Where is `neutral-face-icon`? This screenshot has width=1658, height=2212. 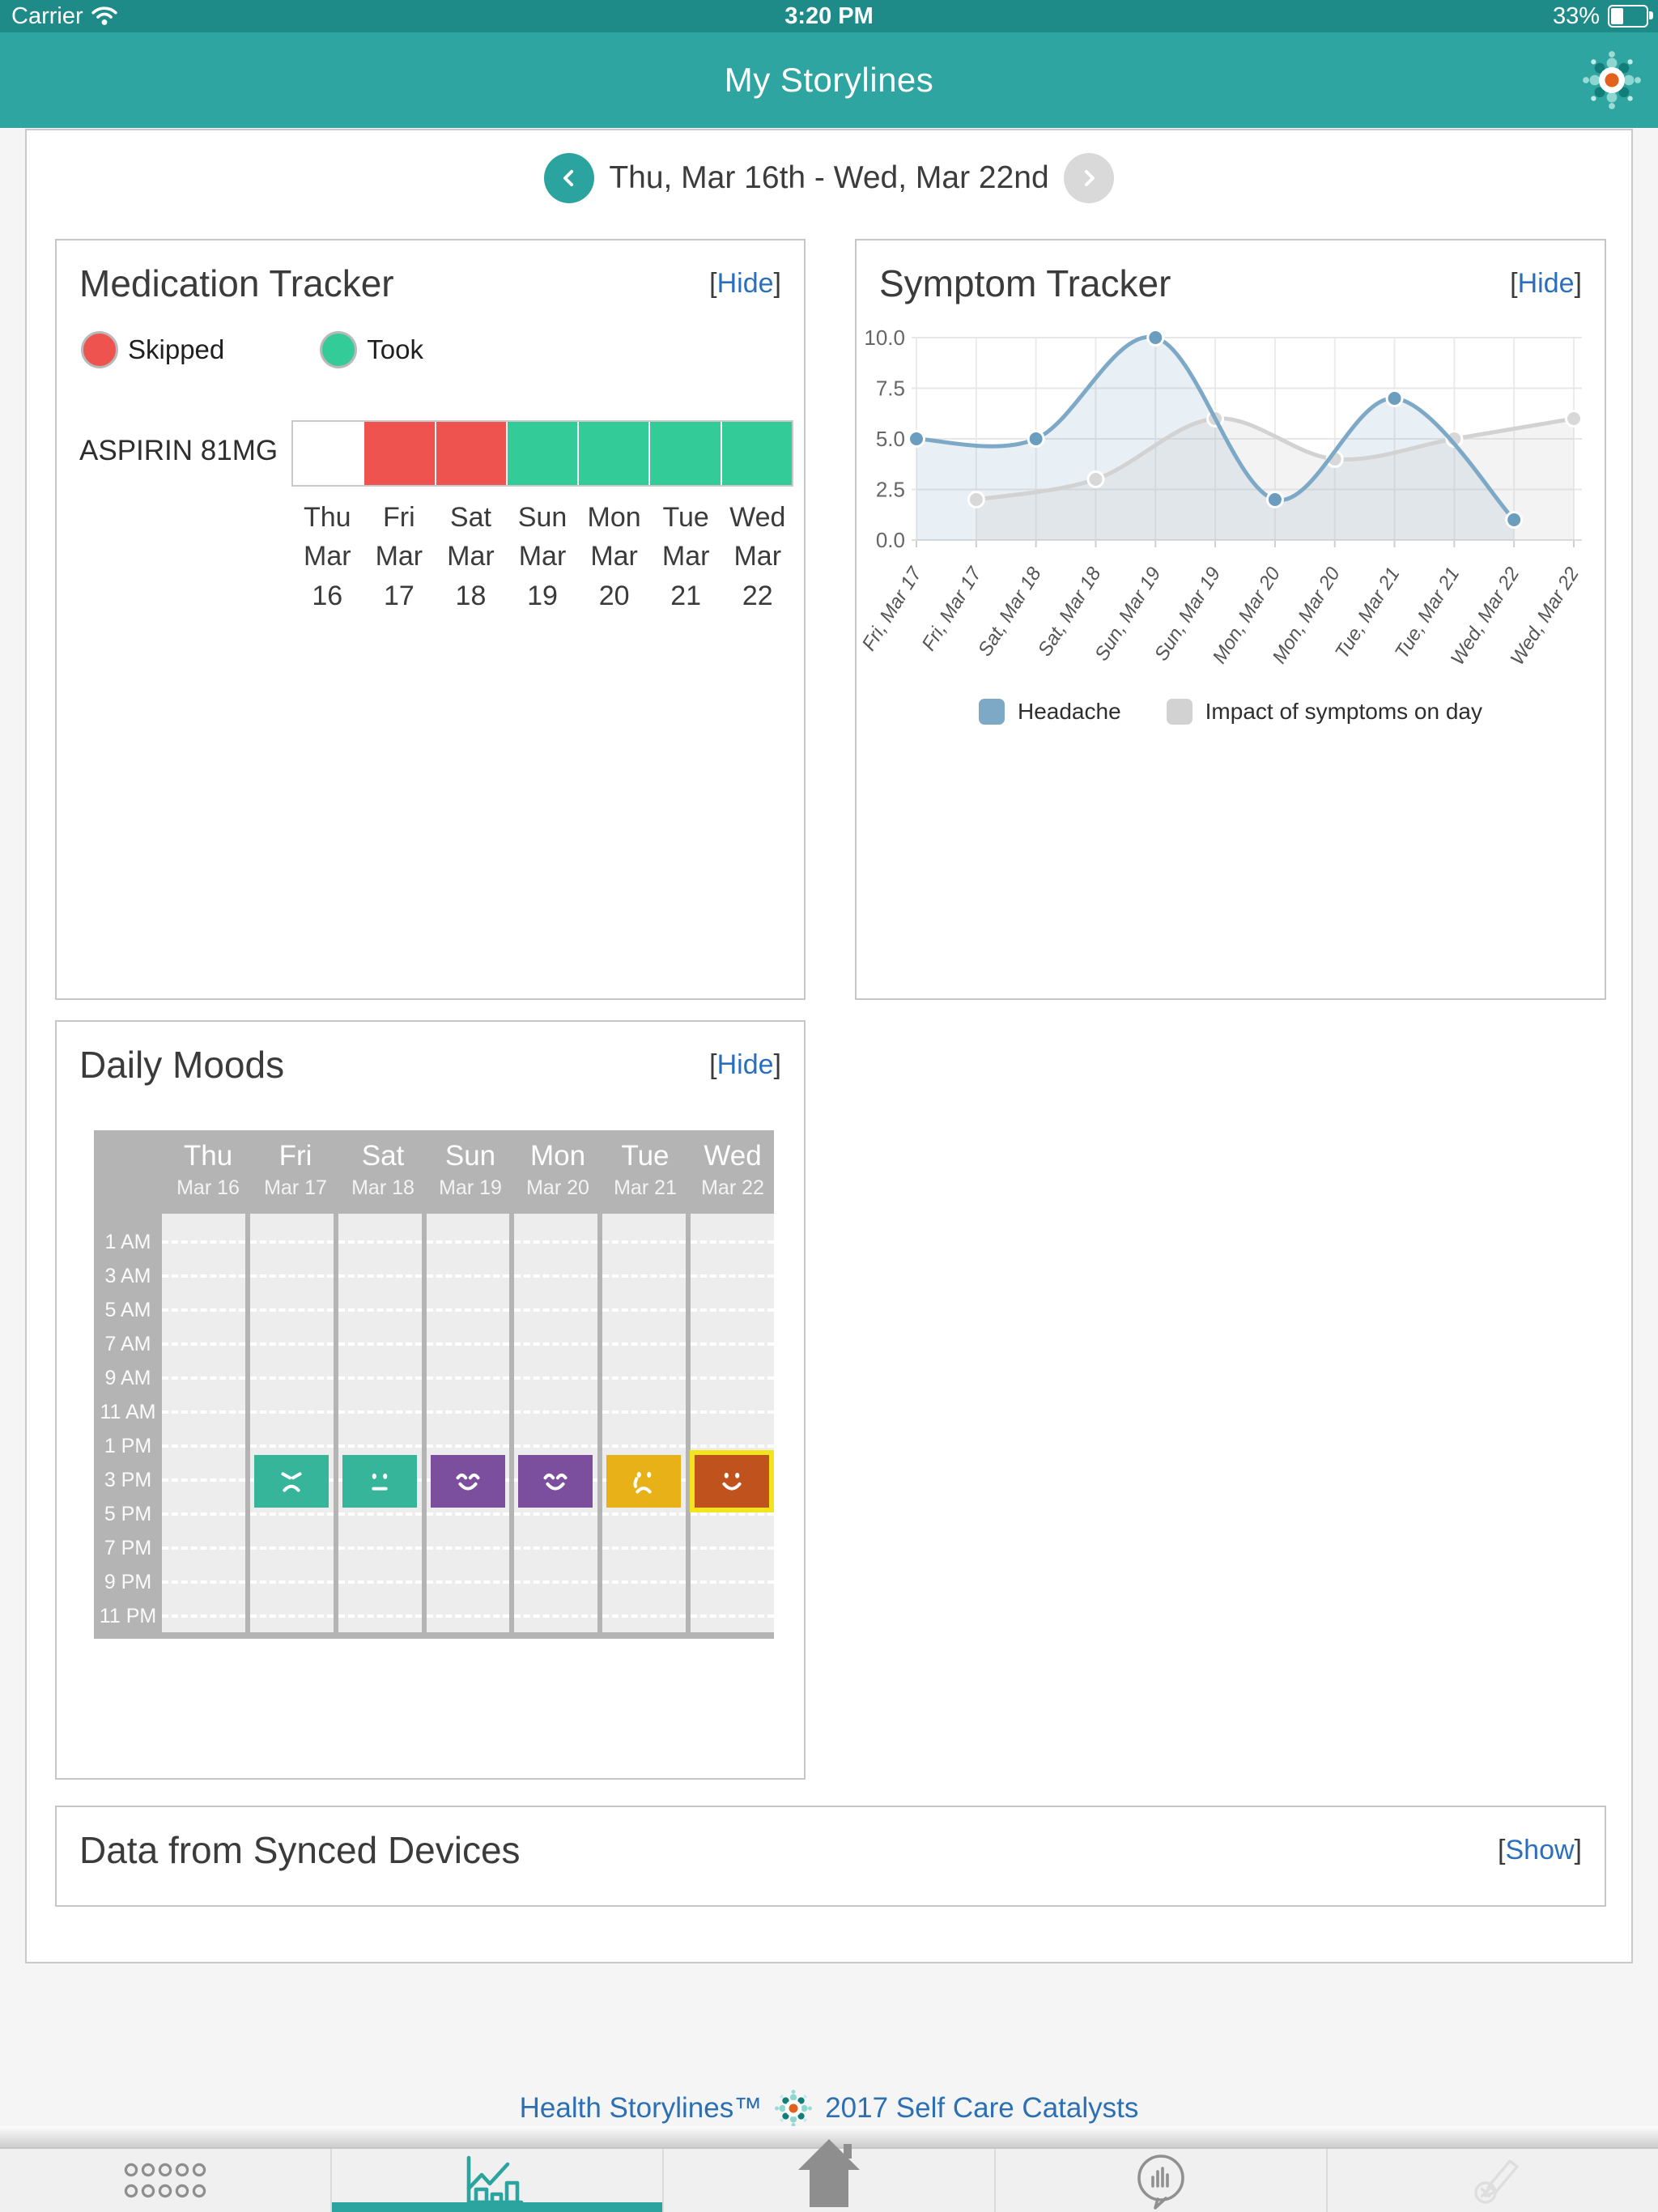
neutral-face-icon is located at coordinates (380, 1482).